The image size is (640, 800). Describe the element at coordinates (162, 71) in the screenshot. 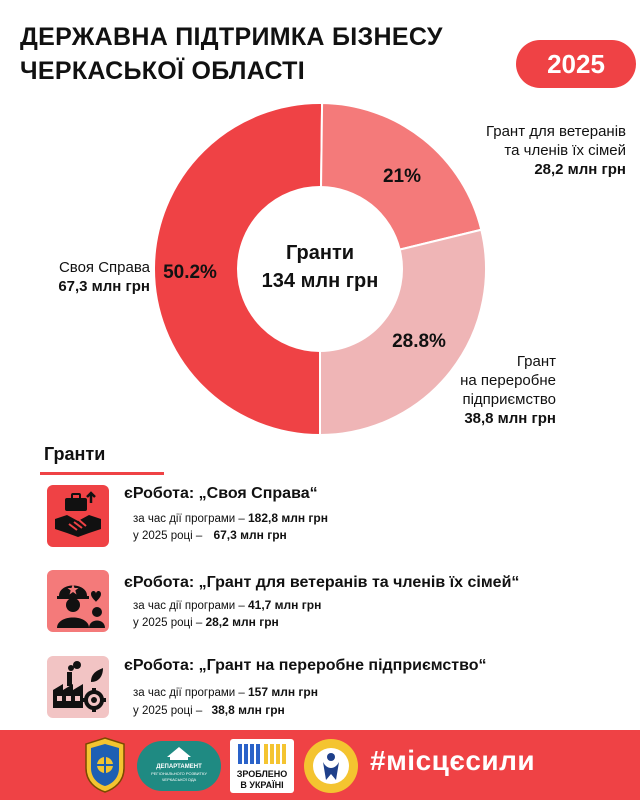

I see `title-line-2: ЧЕРКАСЬКОЇ ОБЛАСТІ` at that location.